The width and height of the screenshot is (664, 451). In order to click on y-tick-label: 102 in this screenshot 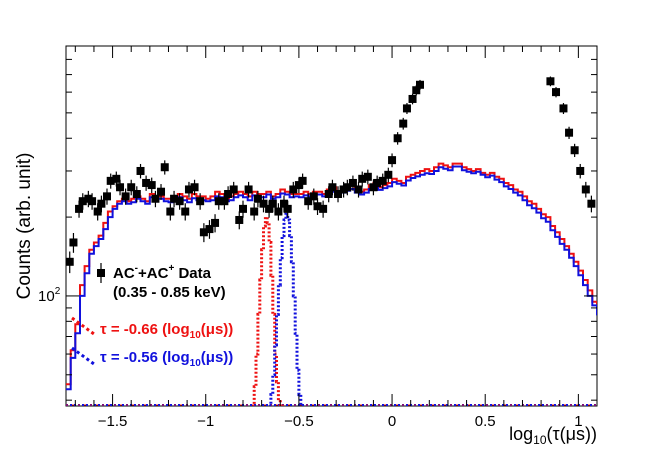, I will do `click(49, 295)`.